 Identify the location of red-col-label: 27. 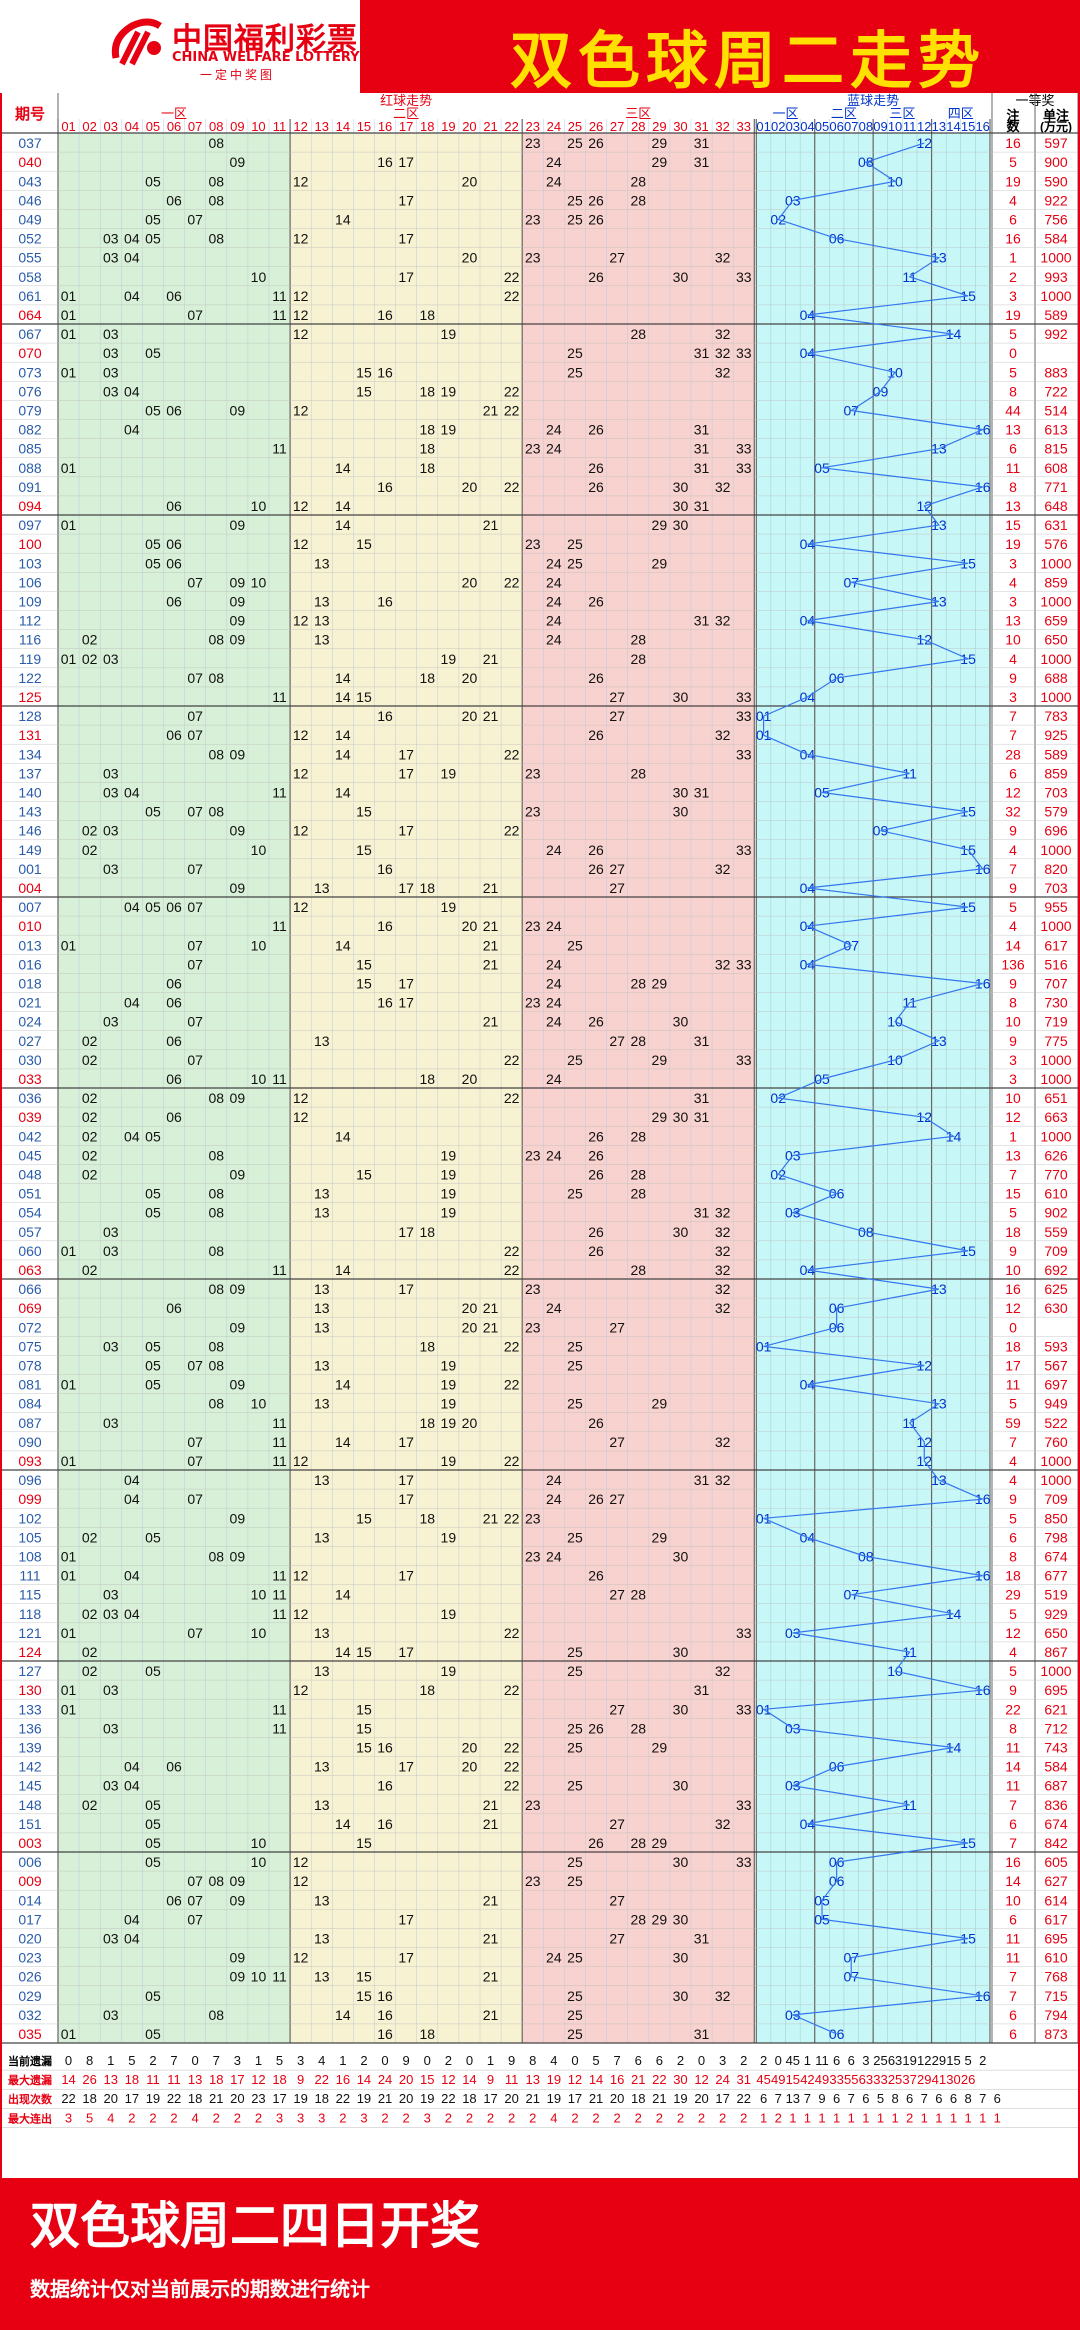
(617, 126).